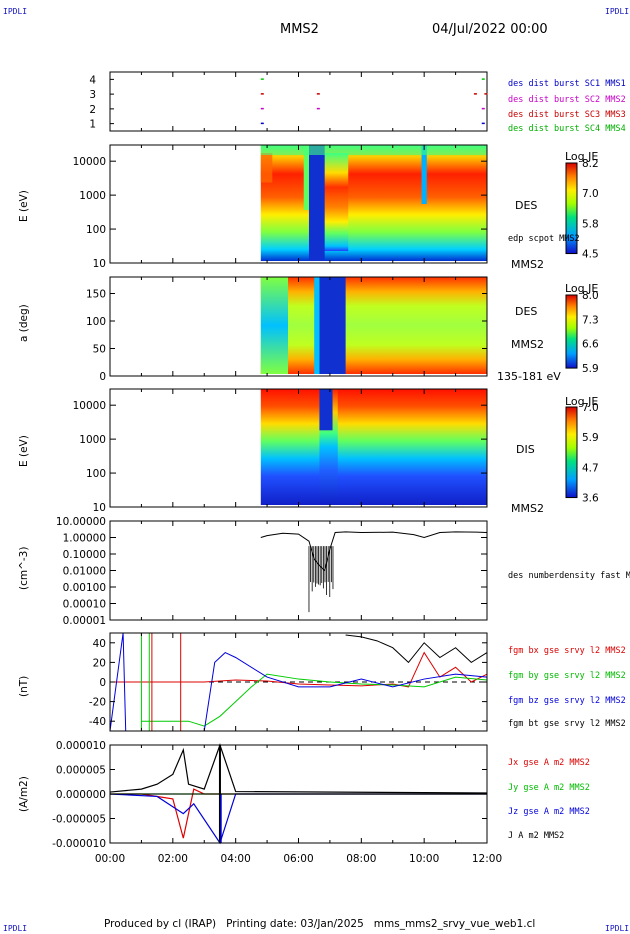 This screenshot has height=934, width=630. What do you see at coordinates (81, 746) in the screenshot?
I see `y-tick-label-p6-4: 0.000010` at bounding box center [81, 746].